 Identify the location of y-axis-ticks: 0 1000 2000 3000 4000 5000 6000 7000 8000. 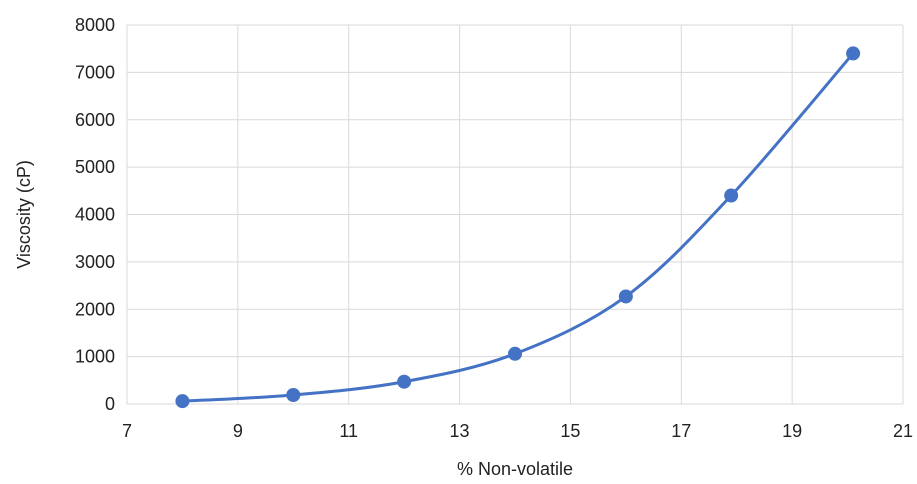
(95, 214).